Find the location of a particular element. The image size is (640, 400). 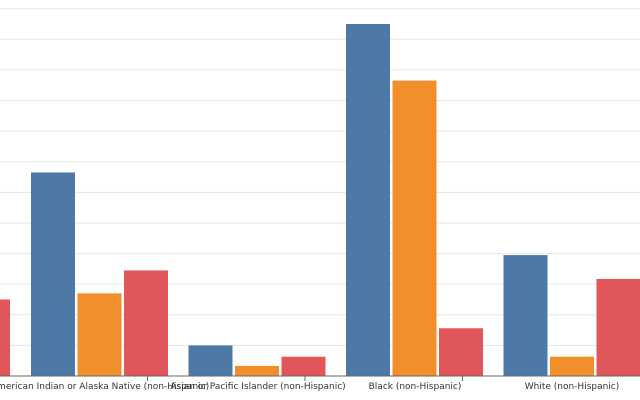

category-label-white: White (non-Hispanic) is located at coordinates (572, 387).